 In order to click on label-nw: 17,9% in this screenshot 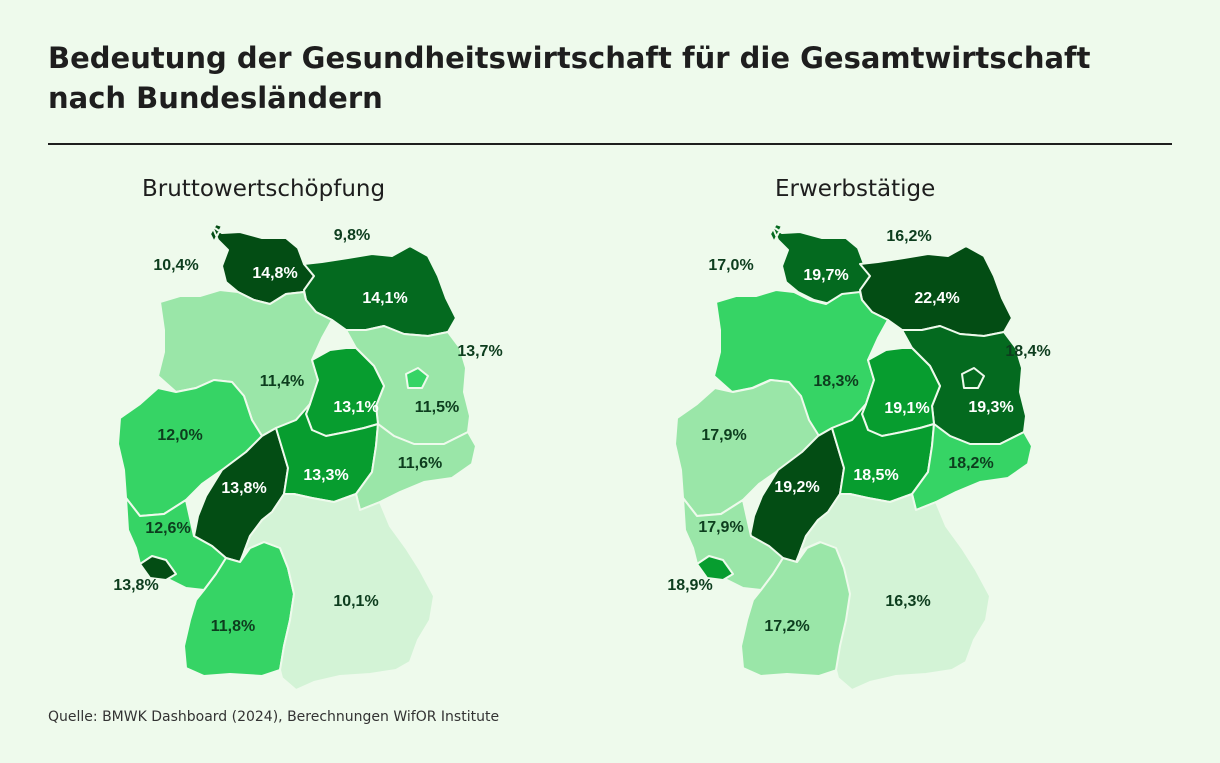, I will do `click(723, 435)`.